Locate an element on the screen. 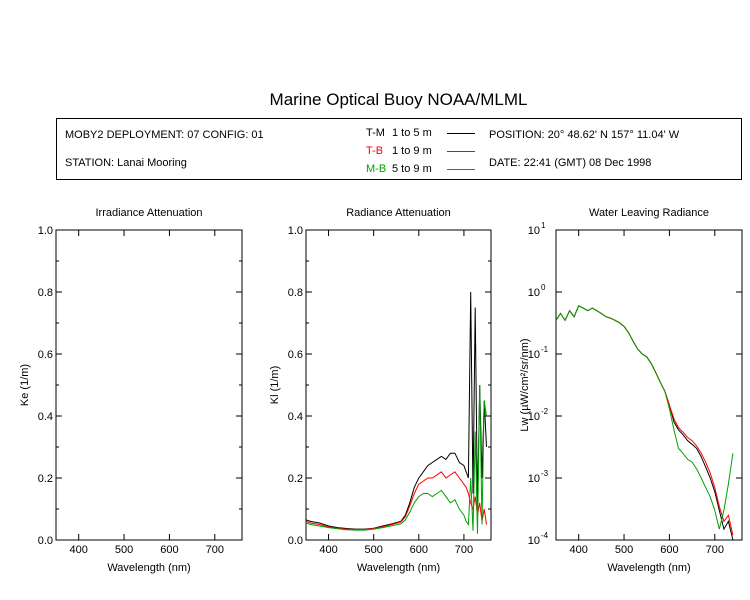  panel-3-series-m-b is located at coordinates (644, 417).